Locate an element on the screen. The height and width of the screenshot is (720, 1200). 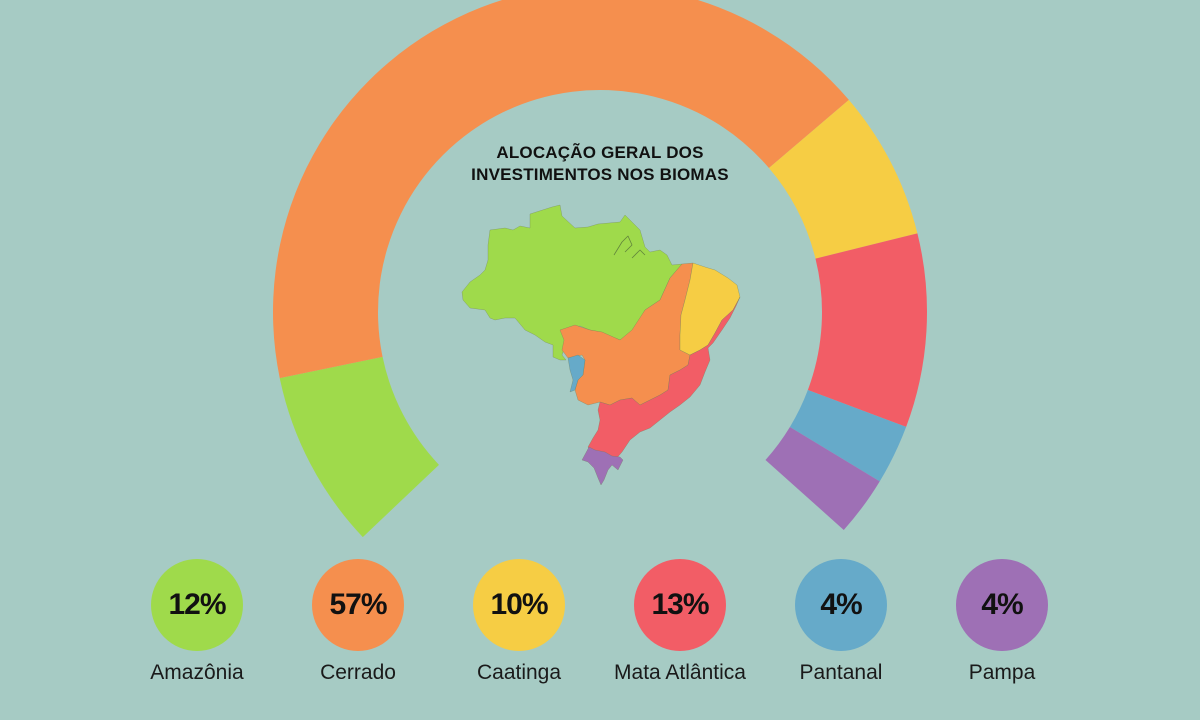
legend-value-mata-atlantica: 13% is located at coordinates (680, 604).